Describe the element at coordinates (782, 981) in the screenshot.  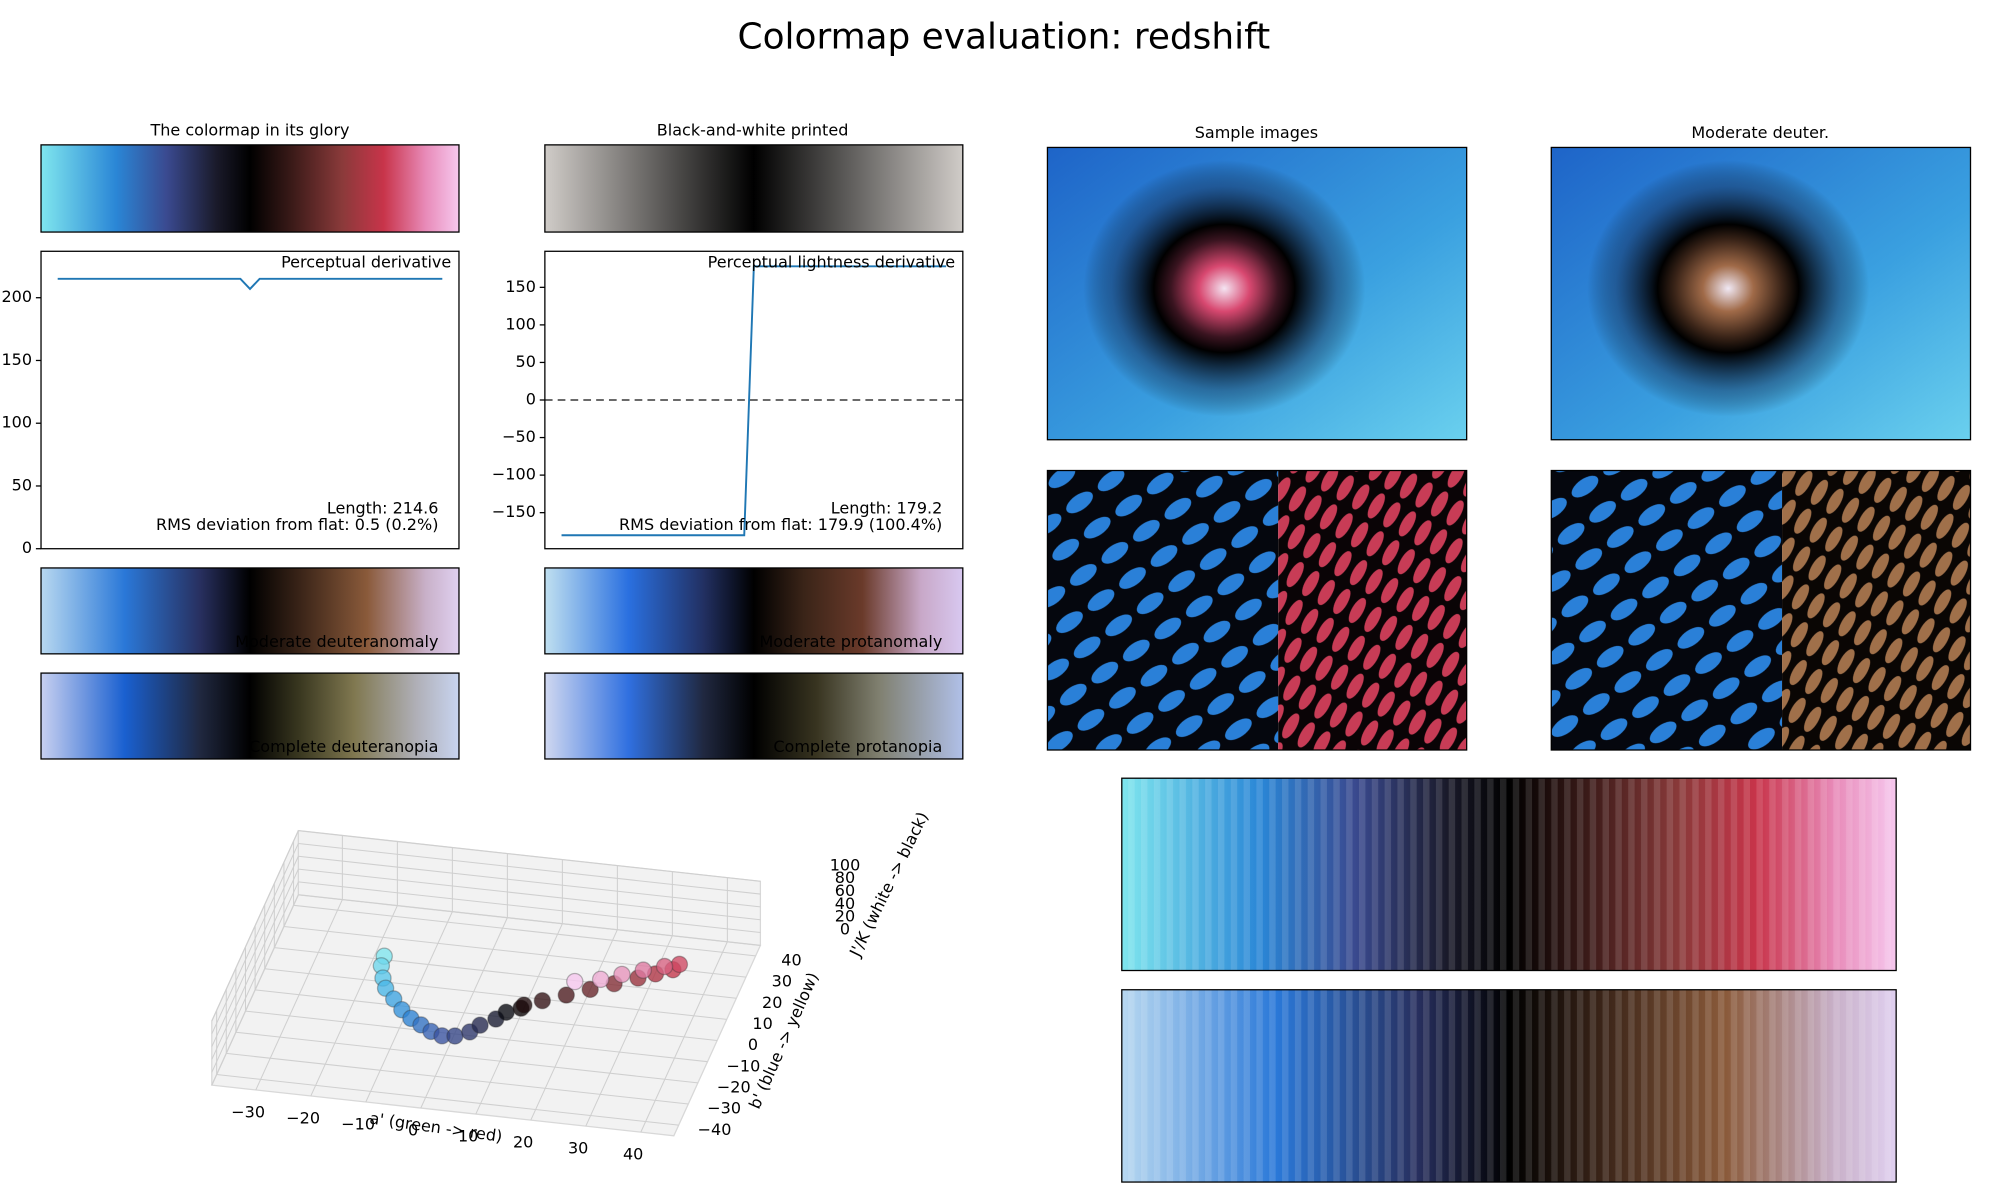
I see `y-tick-label: 30` at that location.